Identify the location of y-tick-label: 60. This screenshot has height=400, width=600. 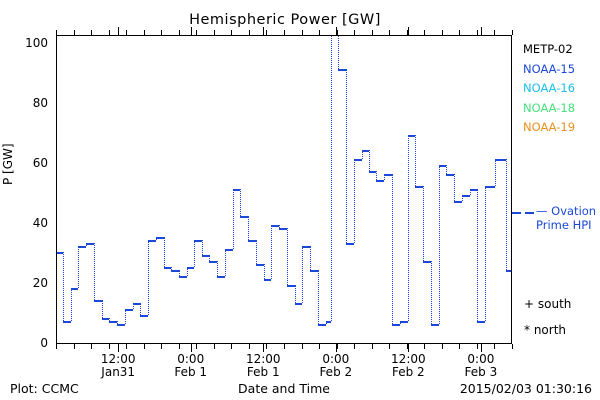
(40, 163).